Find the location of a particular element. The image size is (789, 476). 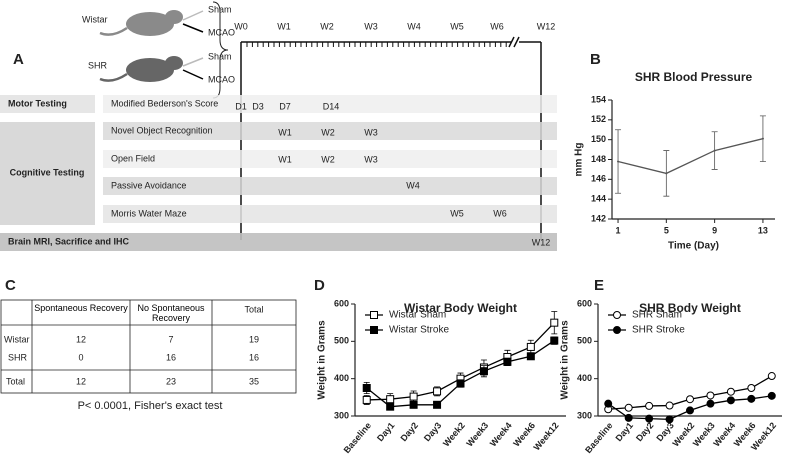

week-label: W0 is located at coordinates (241, 26).